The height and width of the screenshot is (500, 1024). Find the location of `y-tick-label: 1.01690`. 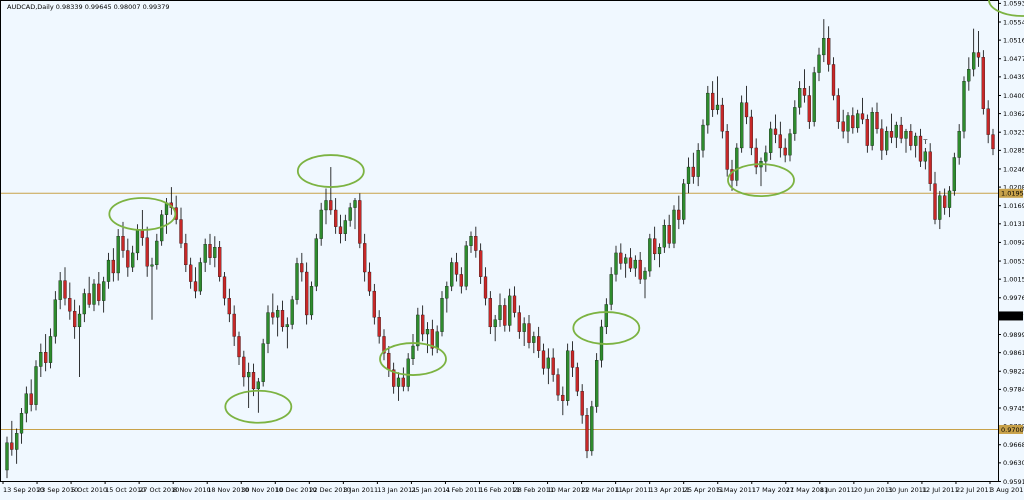

y-tick-label: 1.01690 is located at coordinates (1013, 206).